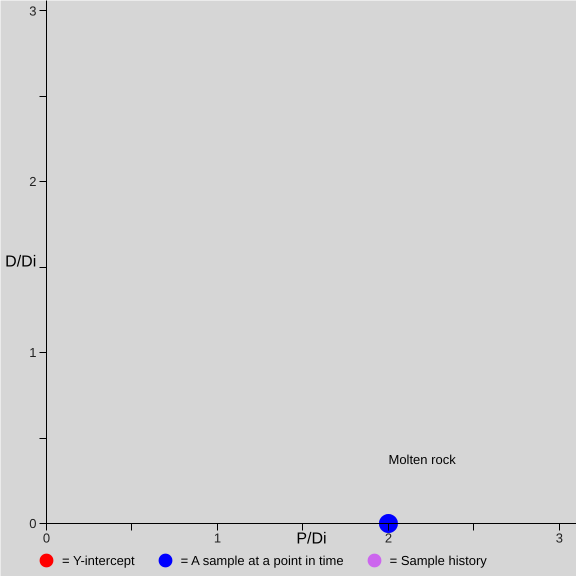 The image size is (576, 576). I want to click on y-tick-label: 1, so click(33, 352).